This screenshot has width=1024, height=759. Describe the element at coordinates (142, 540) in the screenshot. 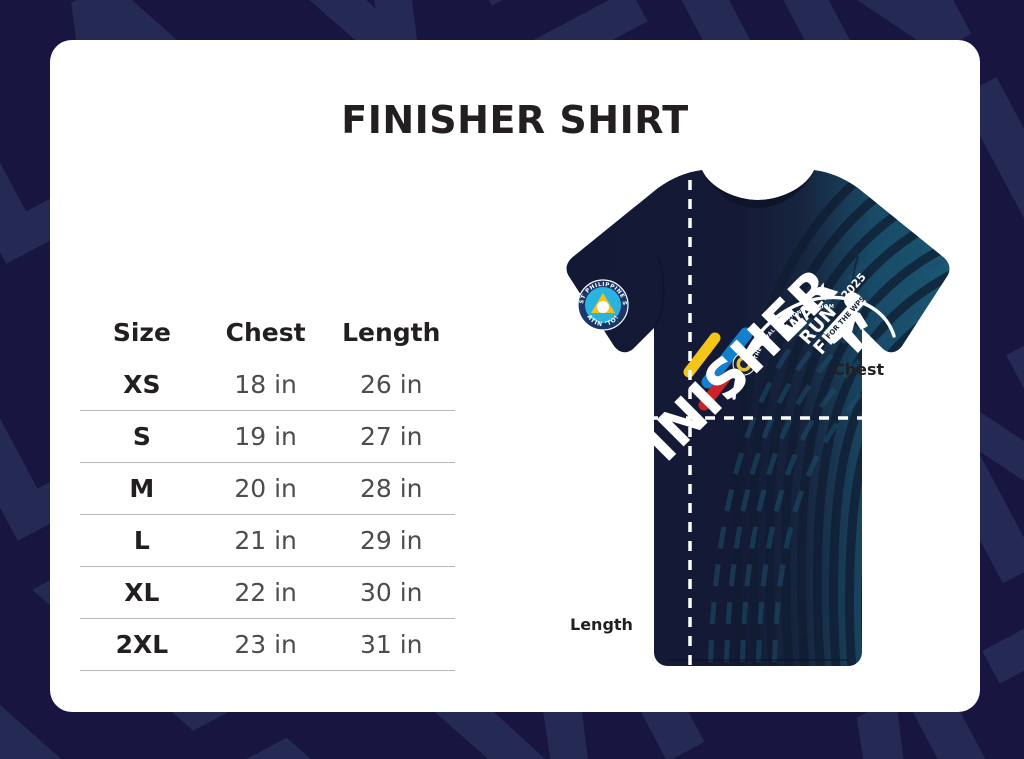

I see `cell-size: L` at that location.